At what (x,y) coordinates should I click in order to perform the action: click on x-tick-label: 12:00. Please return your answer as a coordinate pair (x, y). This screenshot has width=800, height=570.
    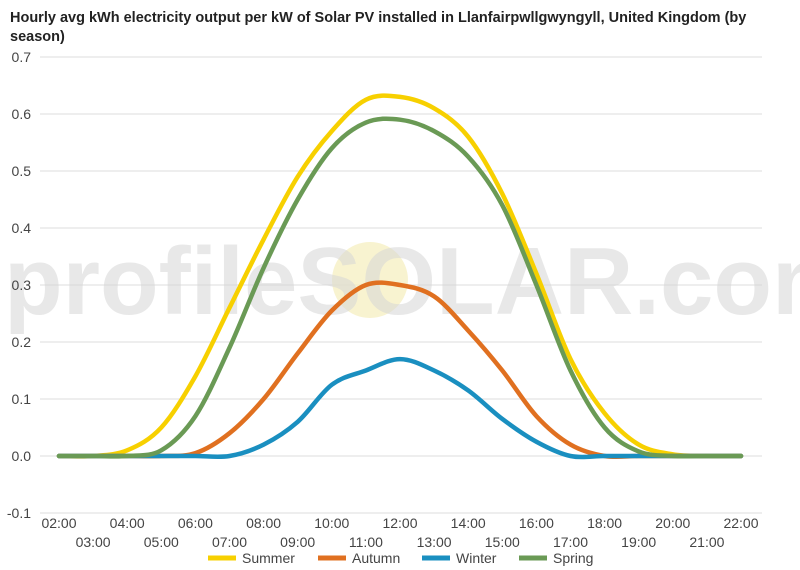
    Looking at the image, I should click on (399, 523).